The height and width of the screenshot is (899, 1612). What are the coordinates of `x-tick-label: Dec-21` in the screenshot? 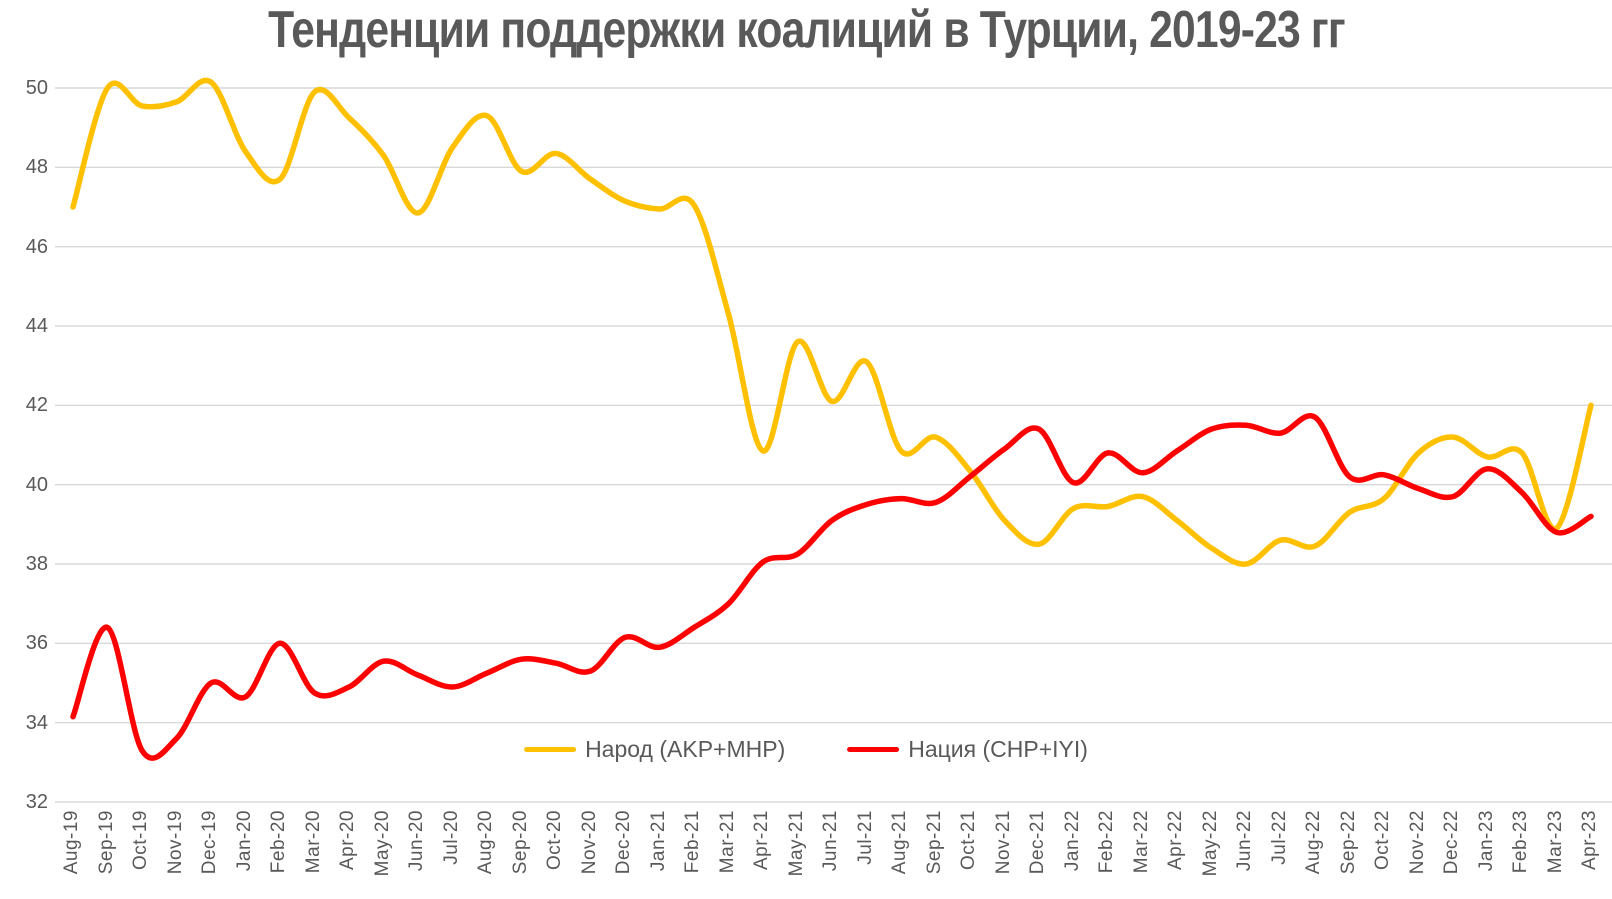 It's located at (1037, 842).